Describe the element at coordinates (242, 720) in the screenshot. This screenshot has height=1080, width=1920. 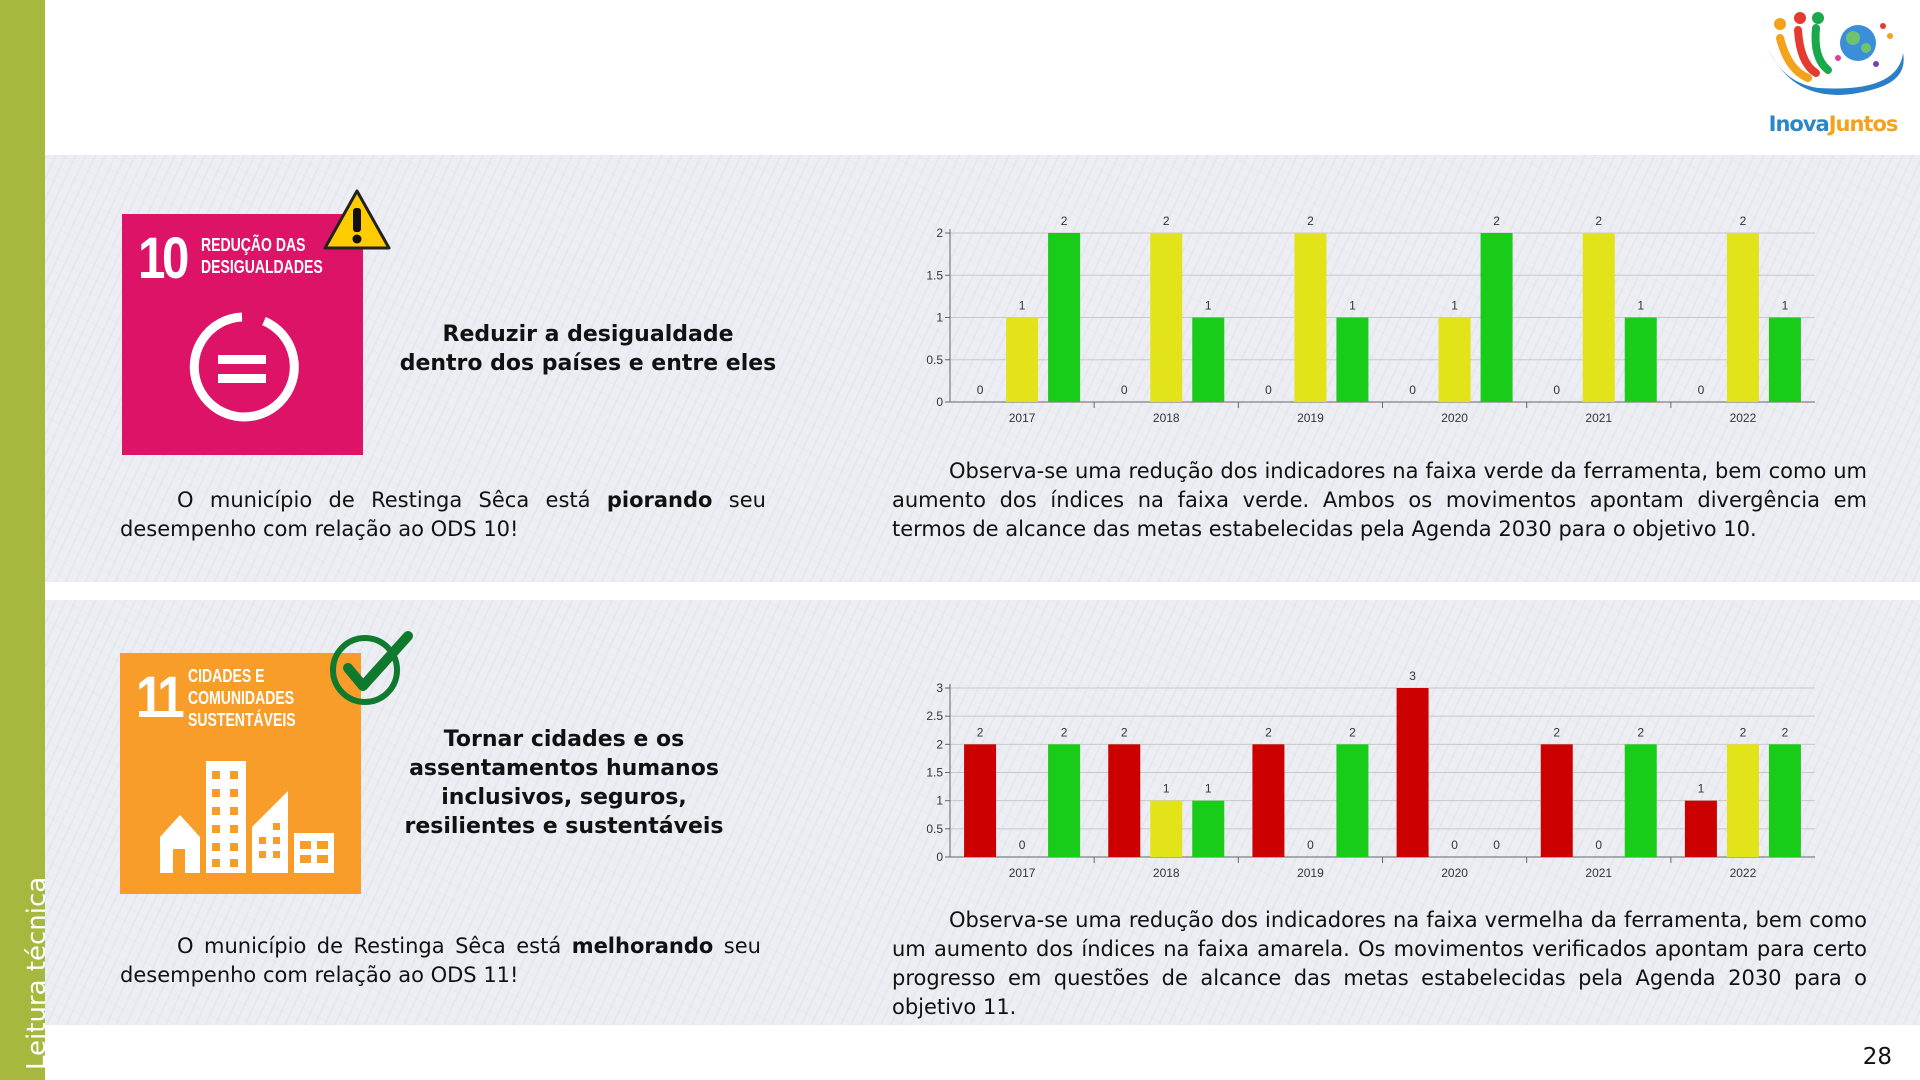
I see `sdg11-title-line3: SUSTENTÁVEIS` at that location.